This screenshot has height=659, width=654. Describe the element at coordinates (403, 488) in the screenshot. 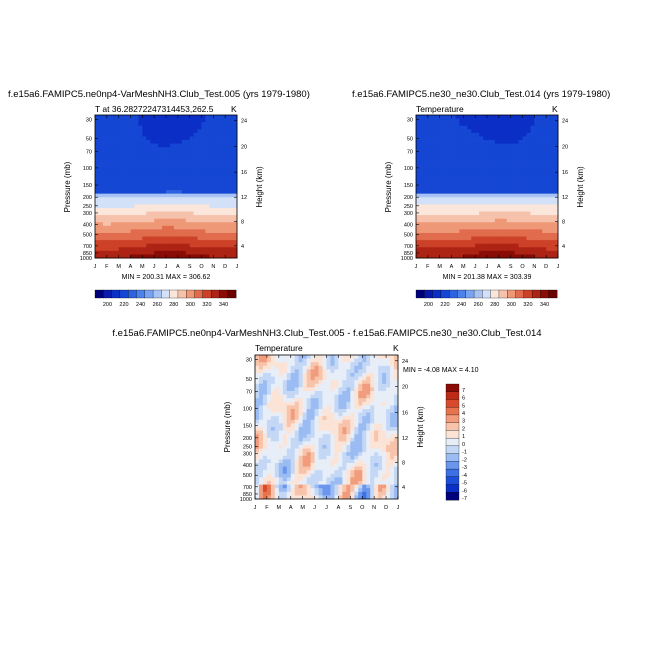

I see `y-right-tick-label: 4` at that location.